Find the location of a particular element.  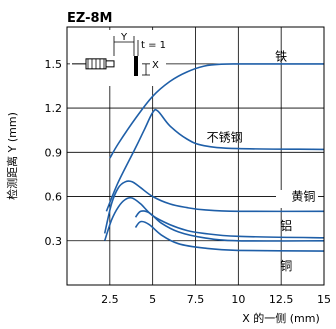

sensor-head is located at coordinates (110, 64).